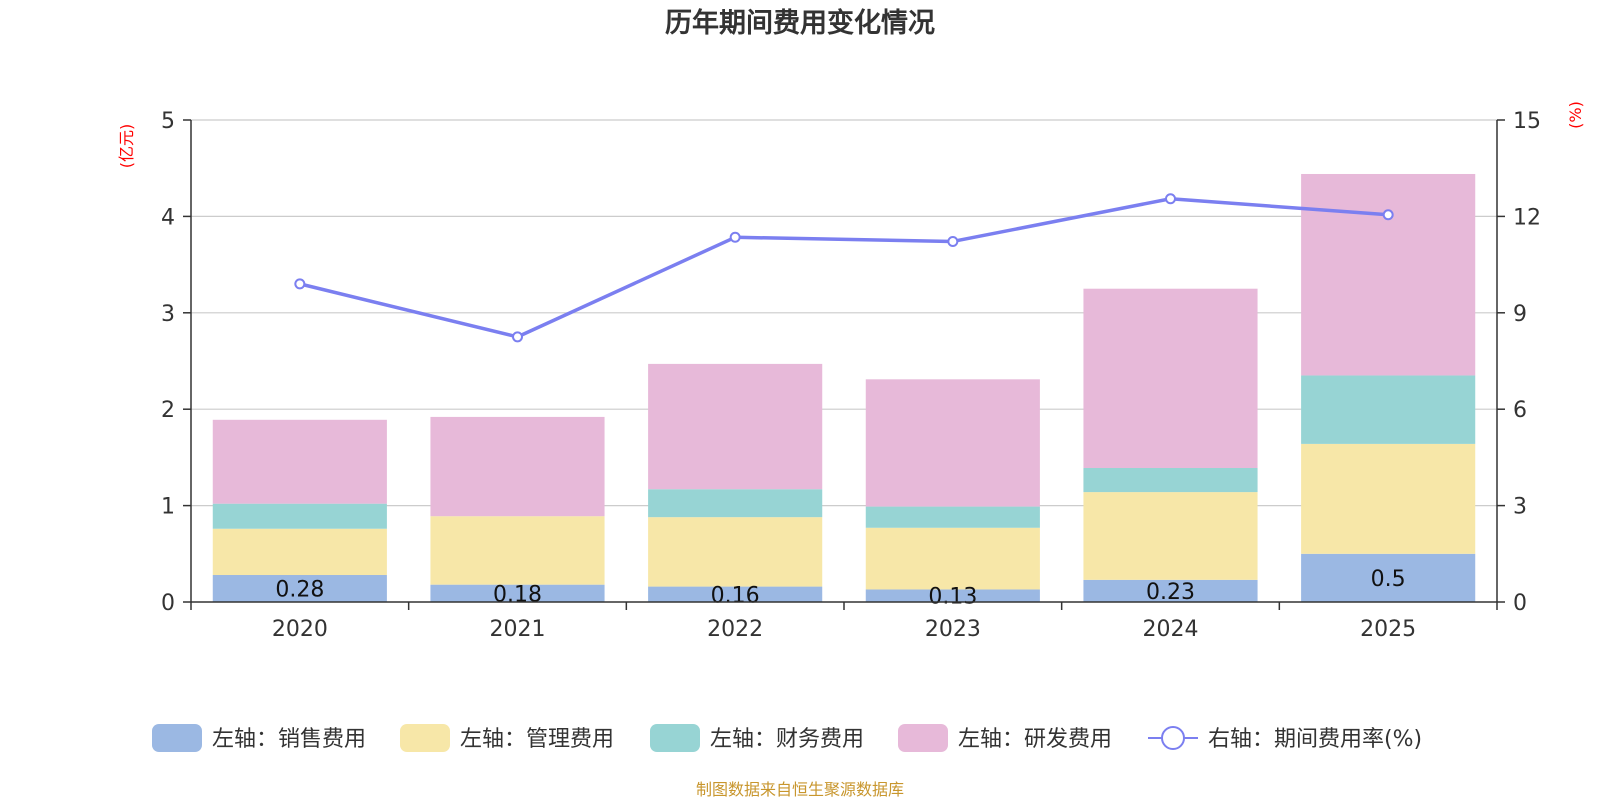  I want to click on bar-左轴管理费用-2023, so click(952, 558).